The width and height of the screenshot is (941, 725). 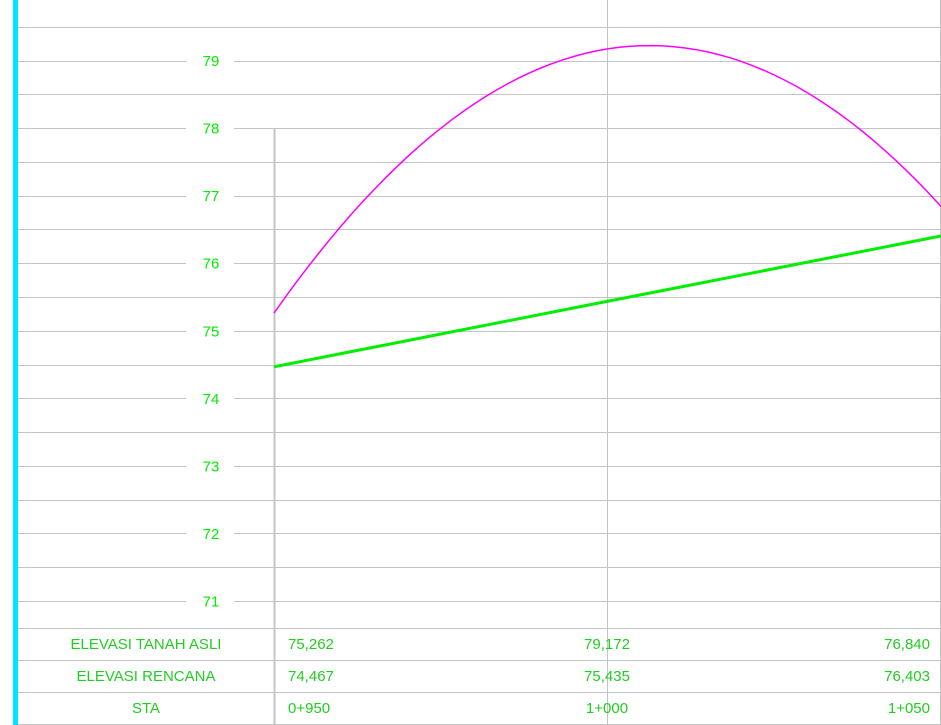 What do you see at coordinates (607, 676) in the screenshot?
I see `table-cell: 75,435` at bounding box center [607, 676].